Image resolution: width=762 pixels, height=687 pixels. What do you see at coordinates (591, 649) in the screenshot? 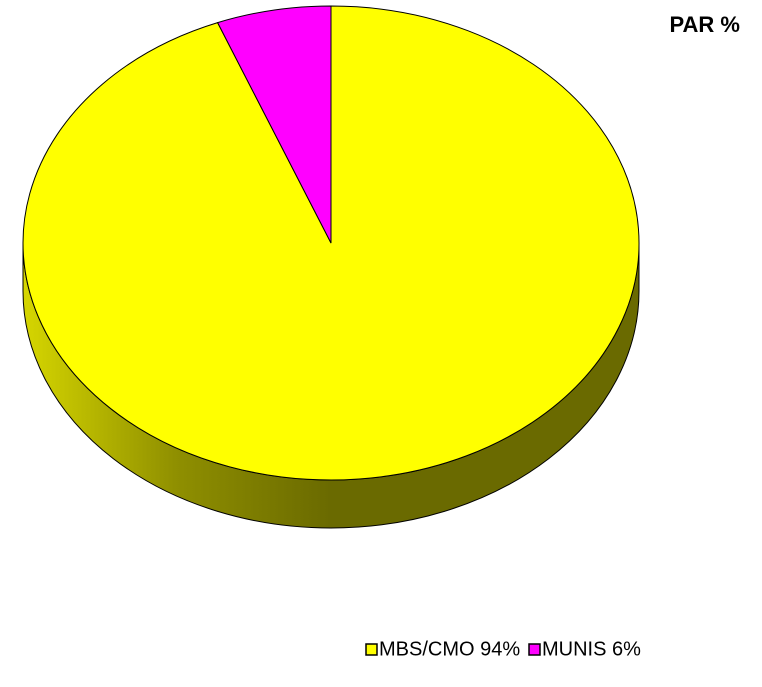
I see `legend-label: MUNIS 6%` at bounding box center [591, 649].